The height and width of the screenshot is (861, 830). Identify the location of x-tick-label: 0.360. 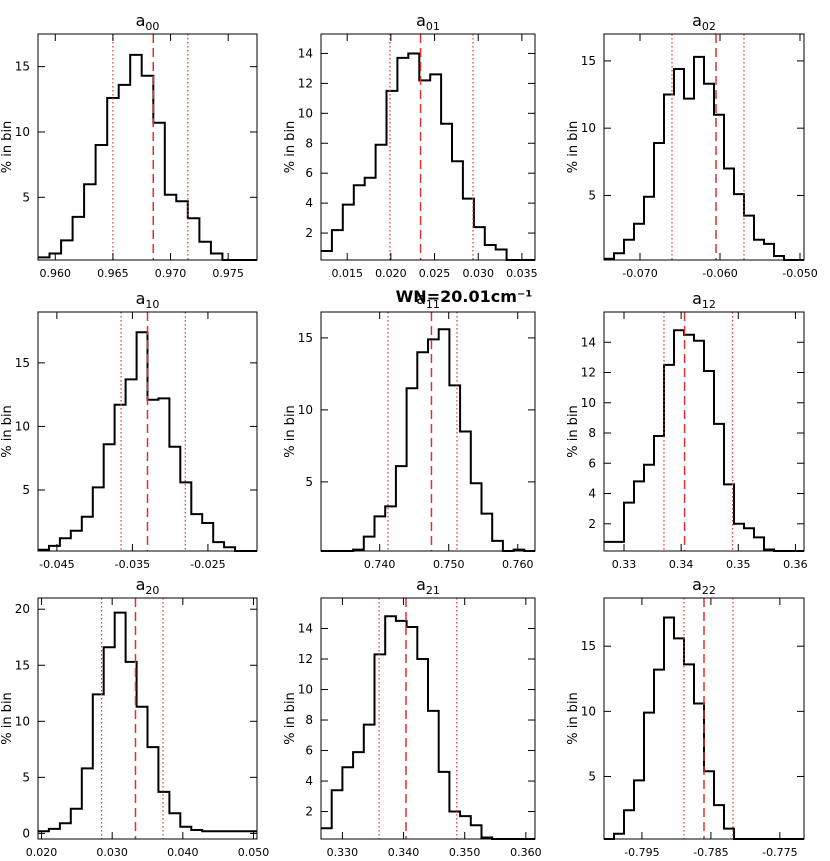
(526, 852).